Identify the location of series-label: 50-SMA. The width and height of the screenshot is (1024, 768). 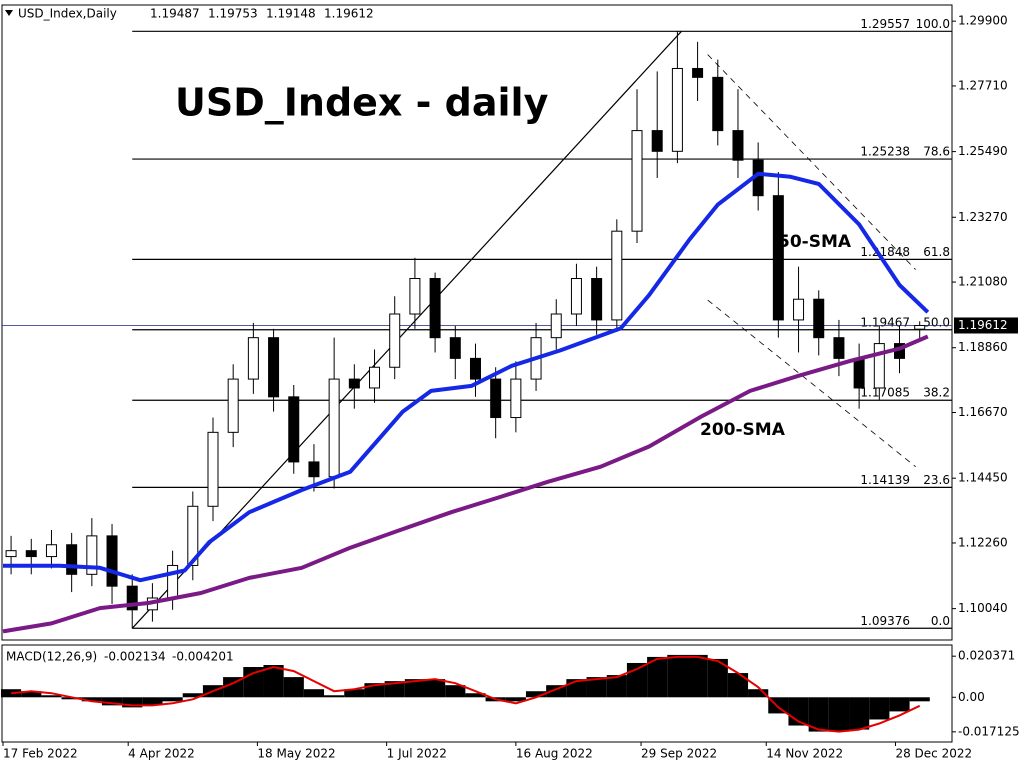
(815, 242).